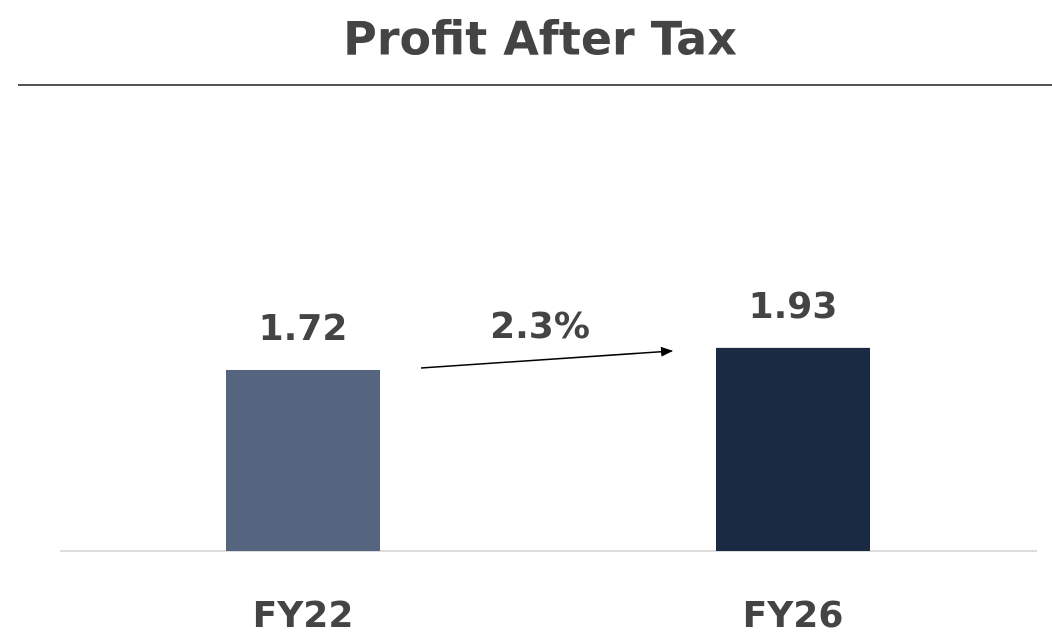  What do you see at coordinates (793, 306) in the screenshot?
I see `value-label: 1.93` at bounding box center [793, 306].